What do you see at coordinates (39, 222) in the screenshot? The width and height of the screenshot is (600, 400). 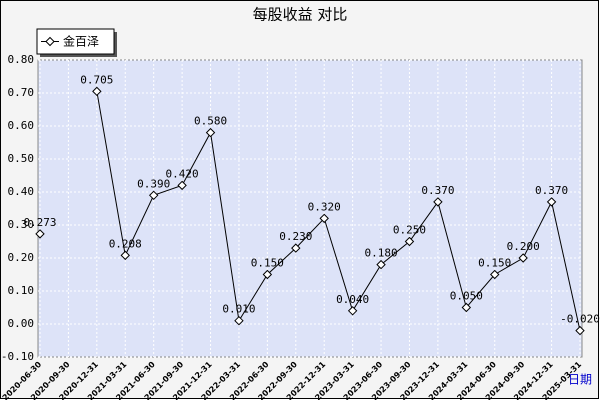 I see `data-label: 0.273` at bounding box center [39, 222].